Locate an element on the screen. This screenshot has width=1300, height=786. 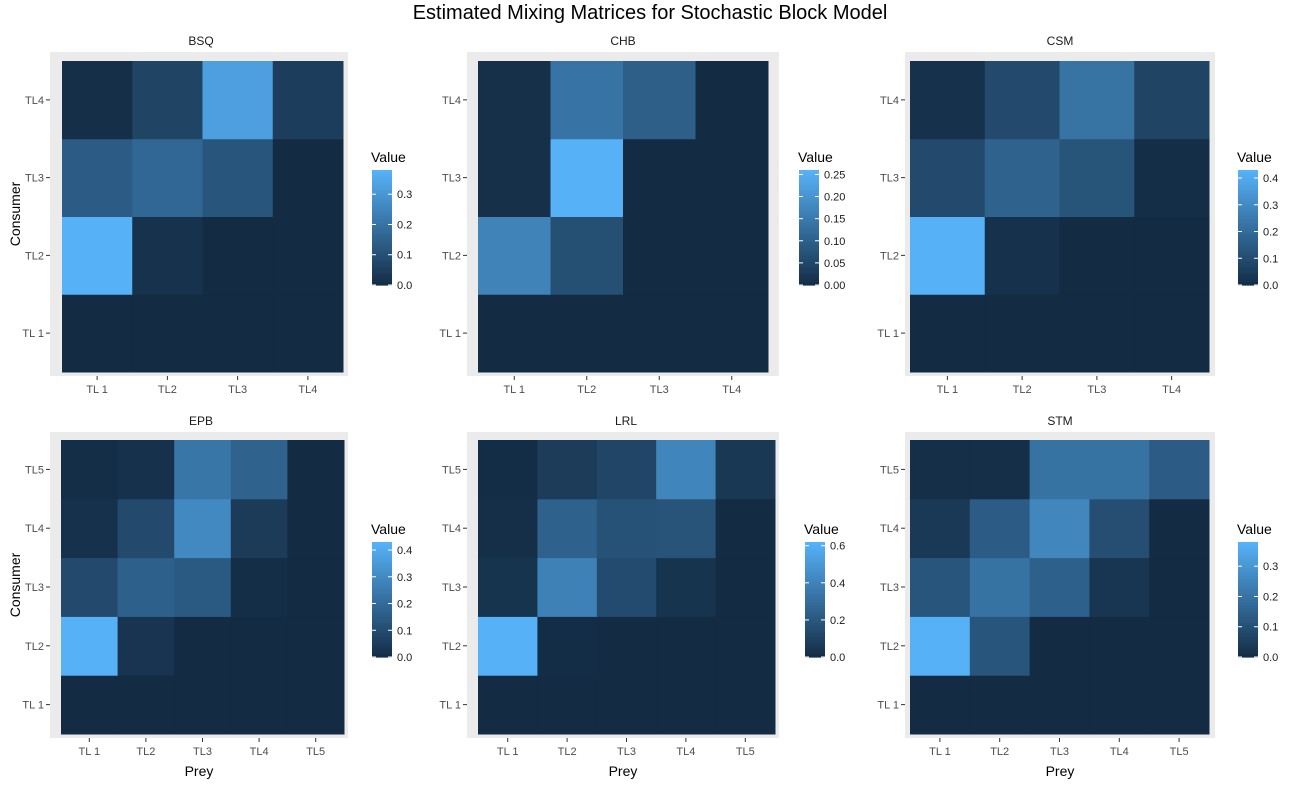
y-tick-label: TL4 is located at coordinates (889, 101).